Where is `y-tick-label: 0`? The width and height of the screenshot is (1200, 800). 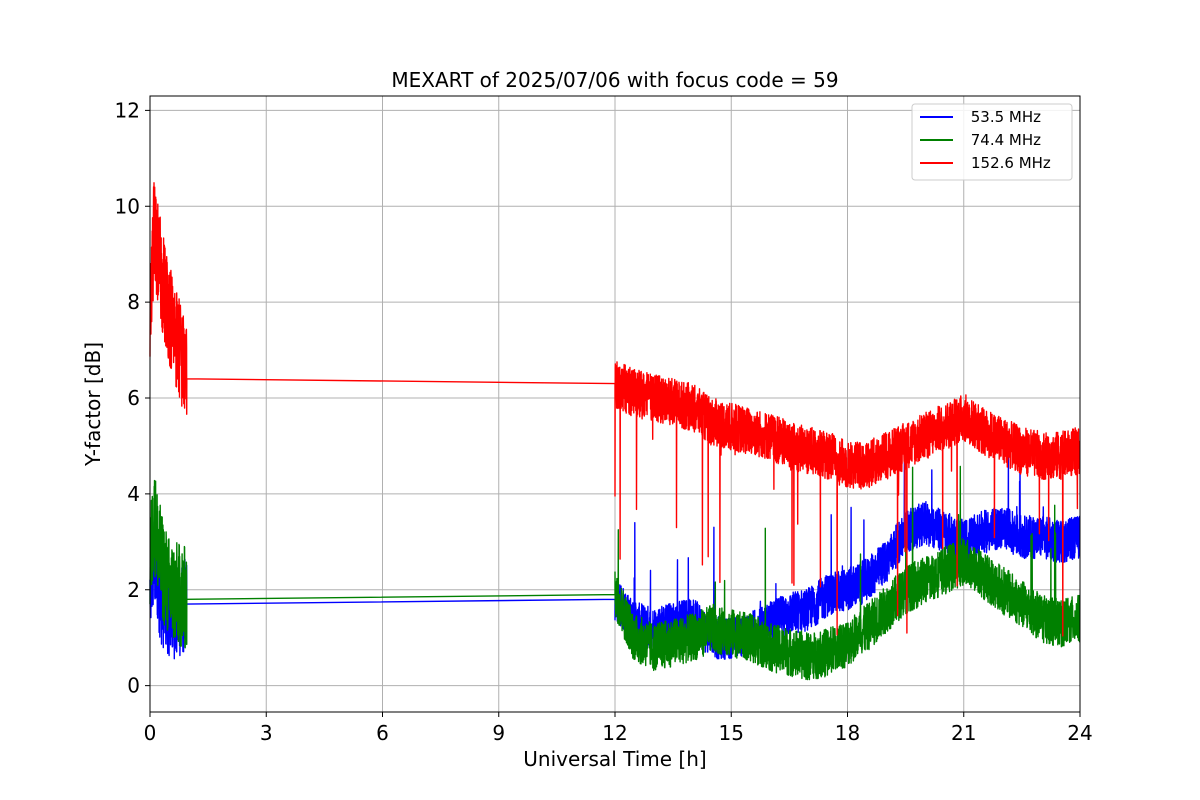
y-tick-label: 0 is located at coordinates (133, 686).